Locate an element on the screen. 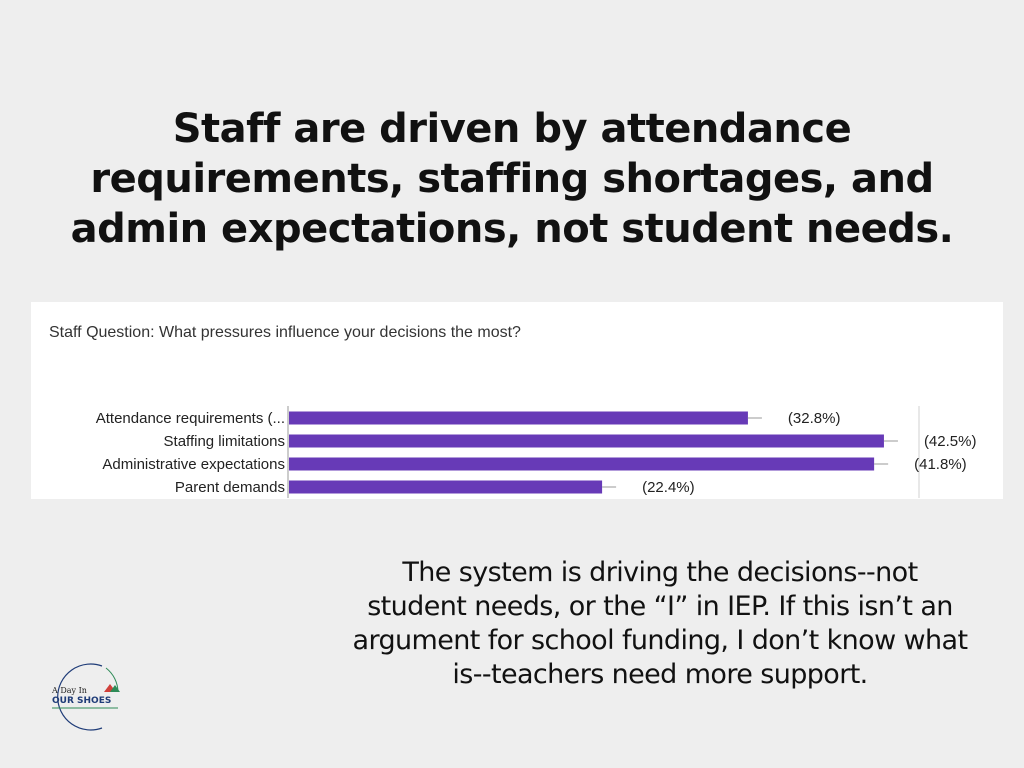  logo-text: A Day In is located at coordinates (69, 690).